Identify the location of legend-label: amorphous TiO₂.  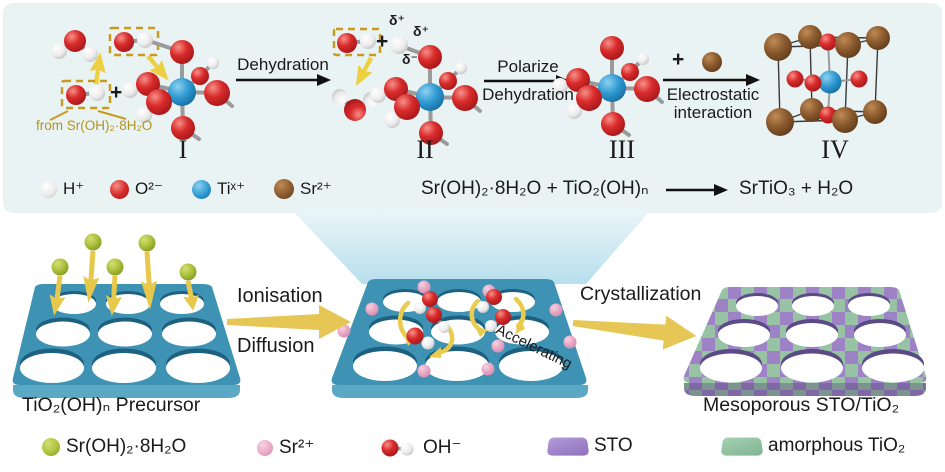
(837, 445).